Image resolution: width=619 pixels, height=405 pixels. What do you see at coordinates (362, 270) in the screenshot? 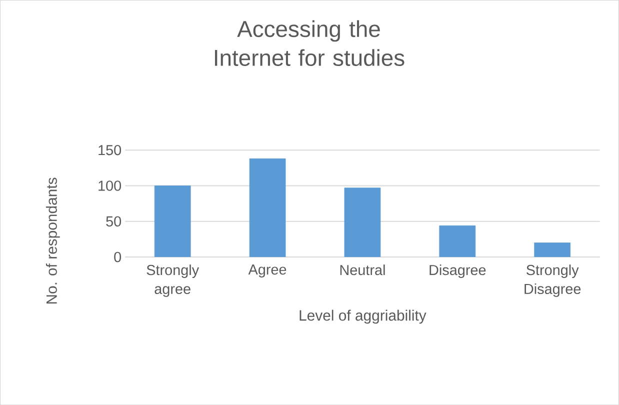
I see `x-tick-label: Neutral` at bounding box center [362, 270].